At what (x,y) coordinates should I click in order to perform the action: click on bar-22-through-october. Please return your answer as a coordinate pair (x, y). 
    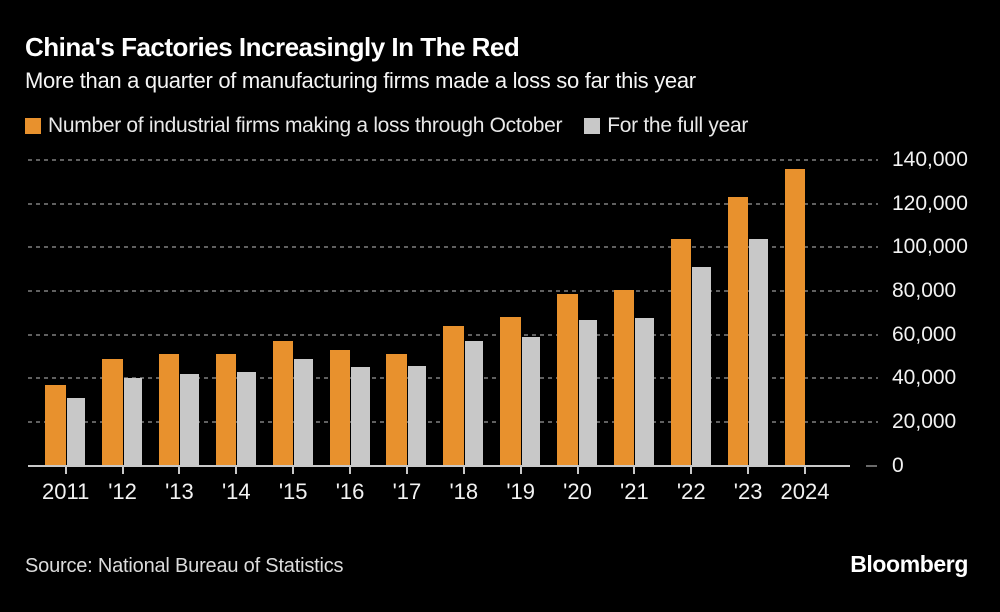
    Looking at the image, I should click on (681, 352).